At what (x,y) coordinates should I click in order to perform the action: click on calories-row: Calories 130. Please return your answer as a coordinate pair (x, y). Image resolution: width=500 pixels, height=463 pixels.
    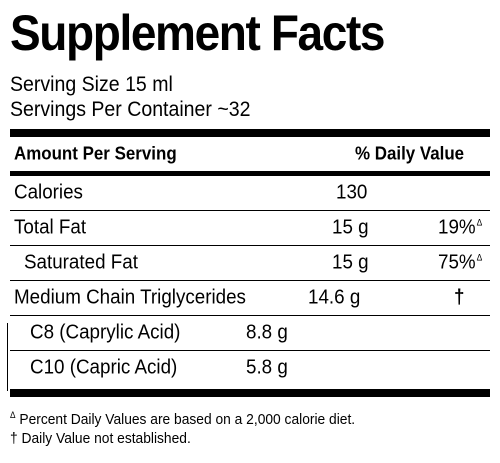
    Looking at the image, I should click on (250, 193).